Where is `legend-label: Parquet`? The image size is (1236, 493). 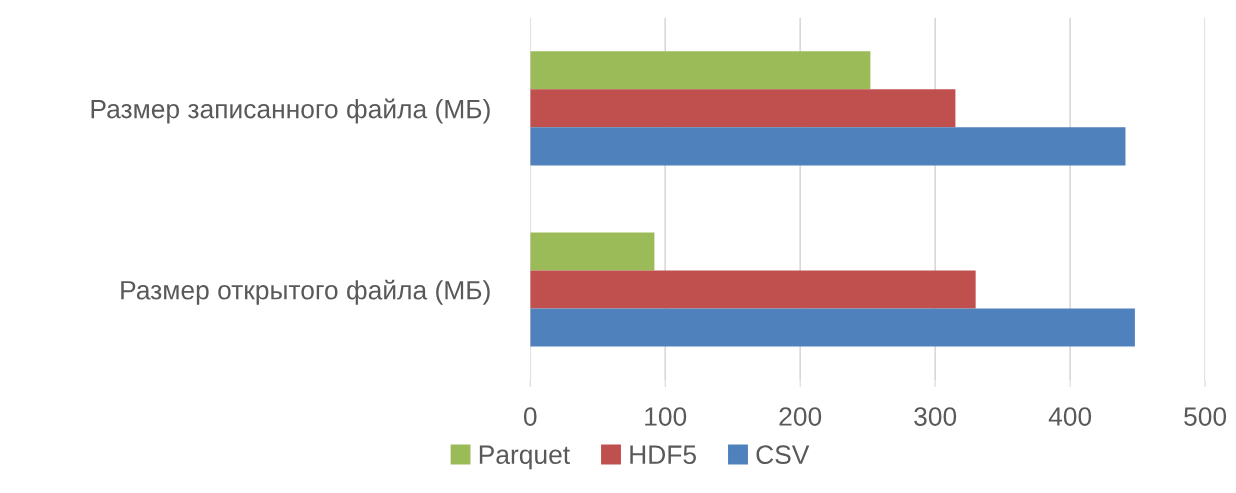 legend-label: Parquet is located at coordinates (524, 457).